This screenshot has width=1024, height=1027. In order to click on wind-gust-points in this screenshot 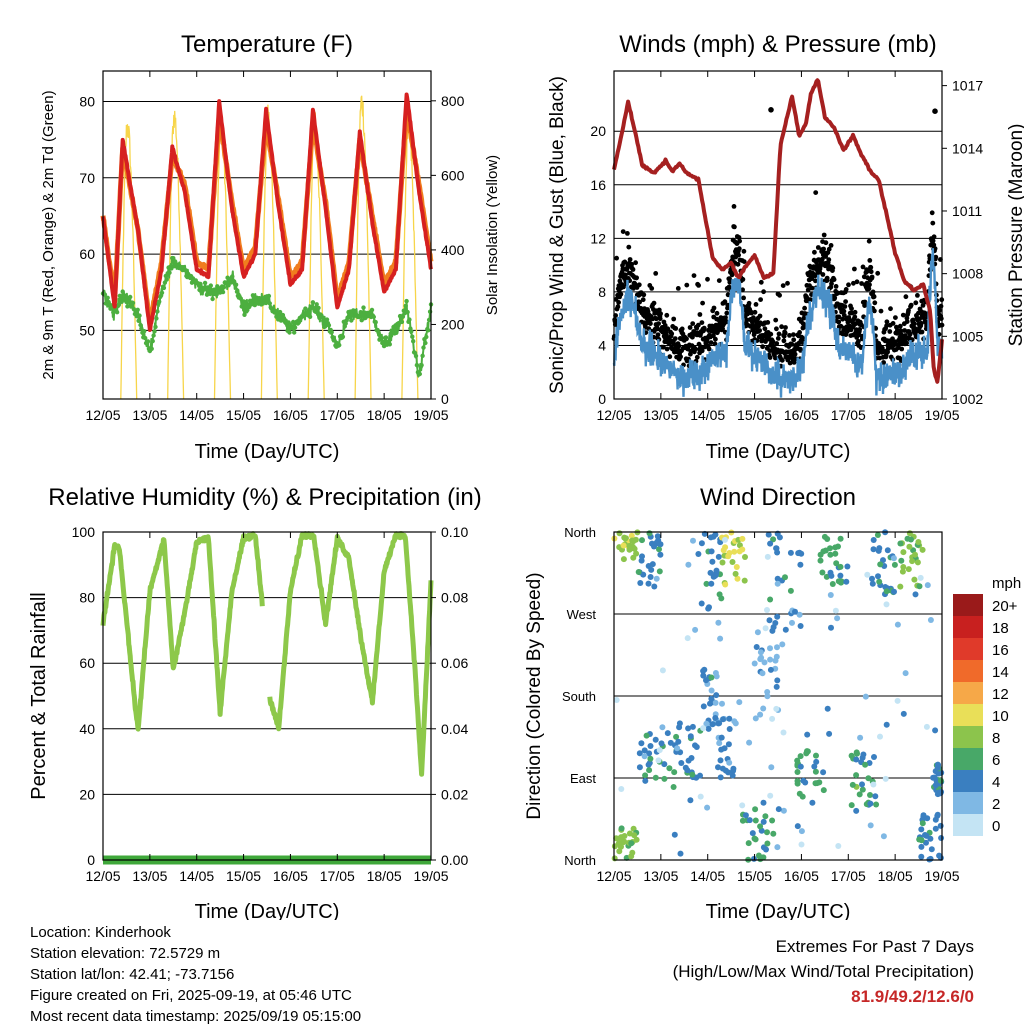, I will do `click(778, 238)`.